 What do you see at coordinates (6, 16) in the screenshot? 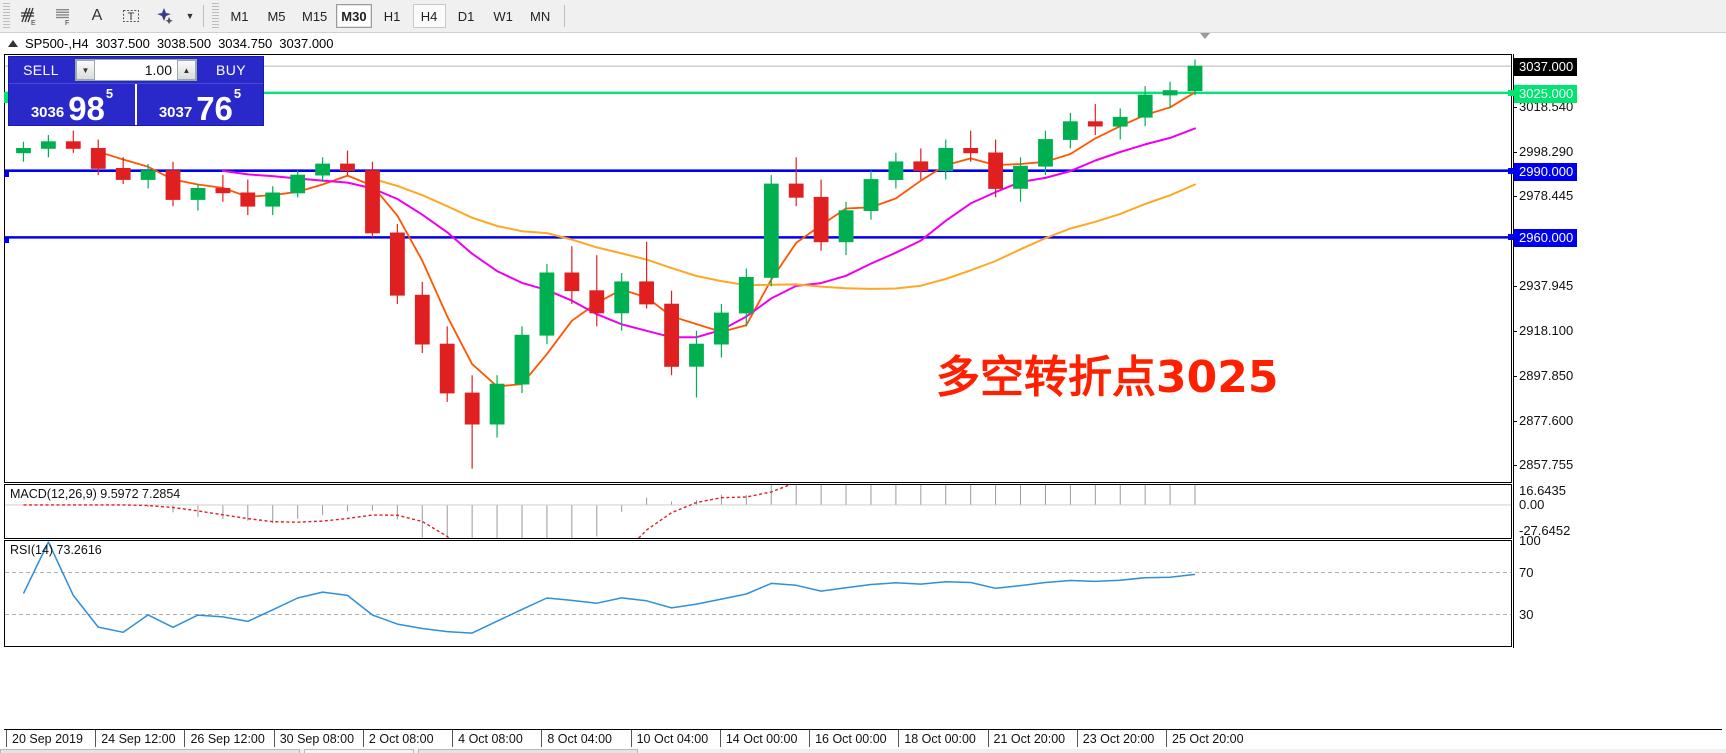
I see `toolbar-grip` at bounding box center [6, 16].